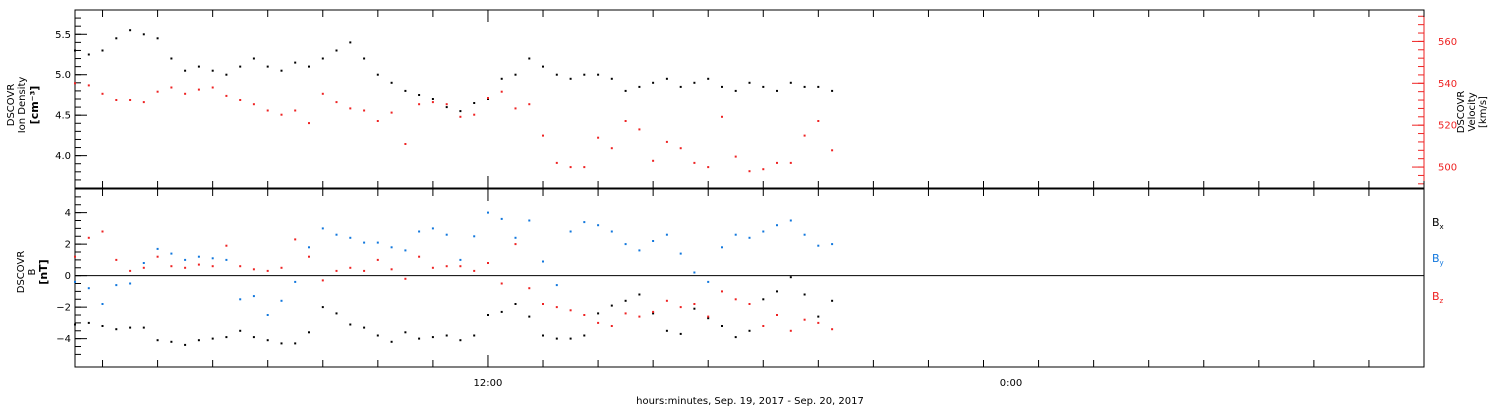  I want to click on bottom-tick-label: −4, so click(63, 339).